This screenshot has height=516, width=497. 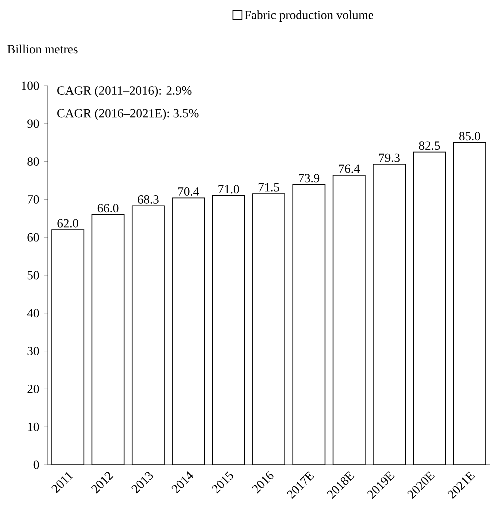 I want to click on data-label: 66.0, so click(x=108, y=208).